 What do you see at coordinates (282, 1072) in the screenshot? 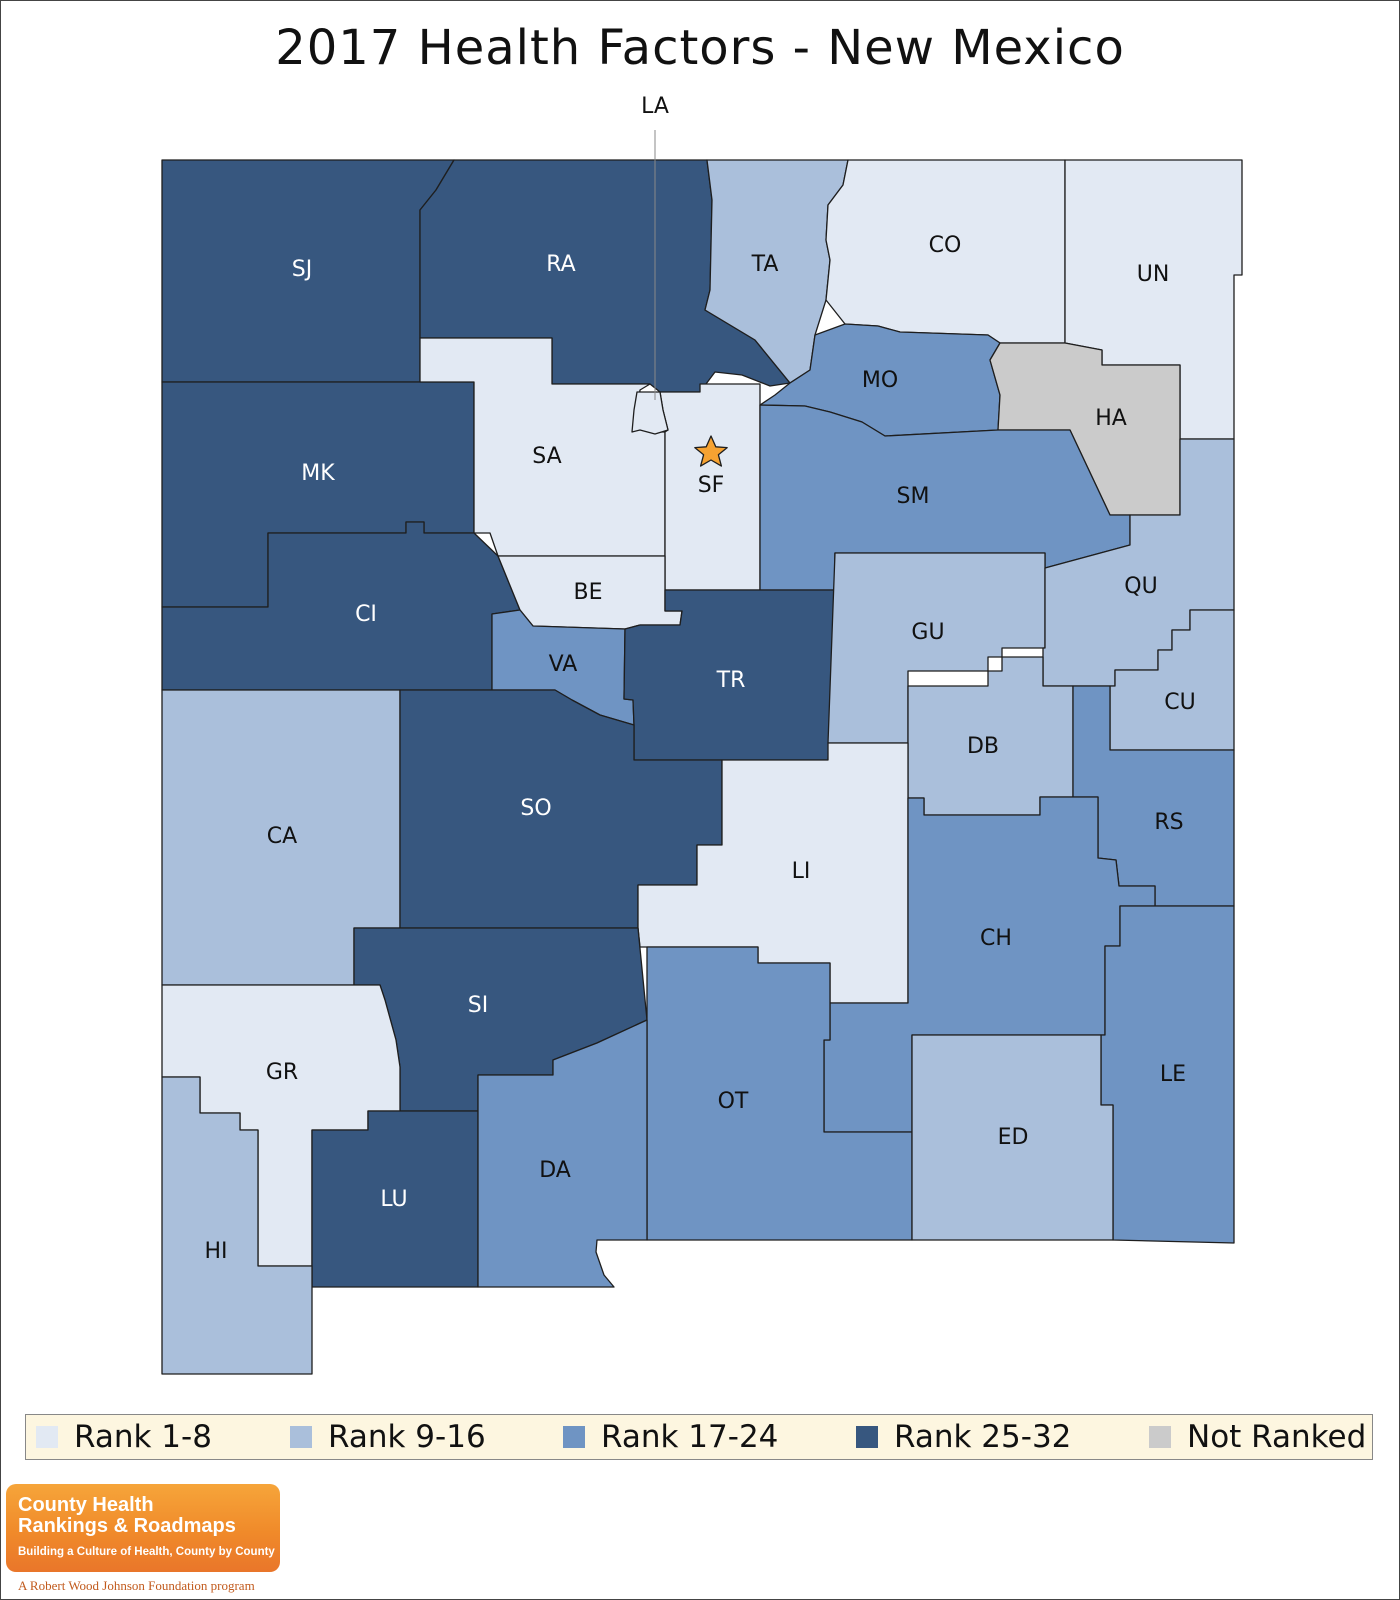
I see `county-label-gr: GR` at bounding box center [282, 1072].